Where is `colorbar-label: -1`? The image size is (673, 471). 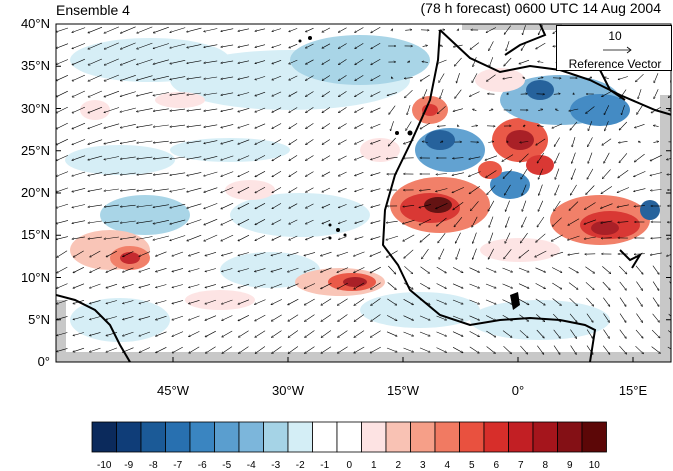
colorbar-label: -1 is located at coordinates (325, 465).